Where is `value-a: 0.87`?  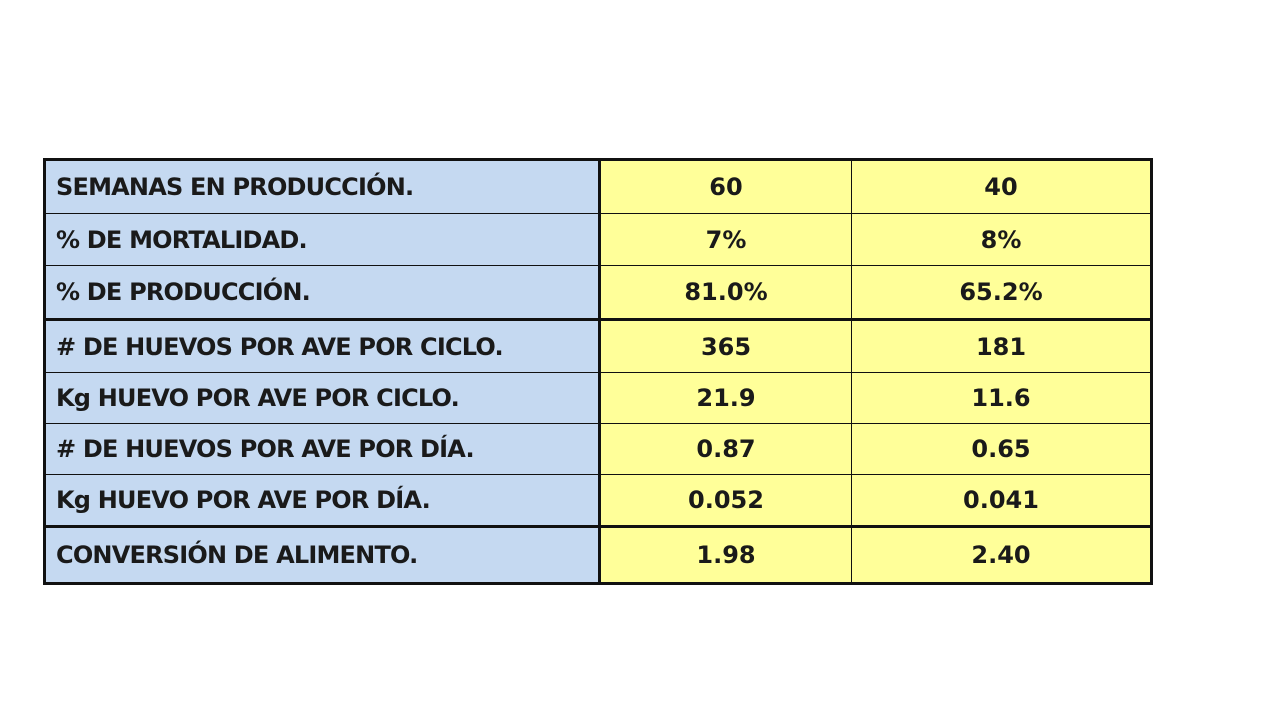 value-a: 0.87 is located at coordinates (725, 449).